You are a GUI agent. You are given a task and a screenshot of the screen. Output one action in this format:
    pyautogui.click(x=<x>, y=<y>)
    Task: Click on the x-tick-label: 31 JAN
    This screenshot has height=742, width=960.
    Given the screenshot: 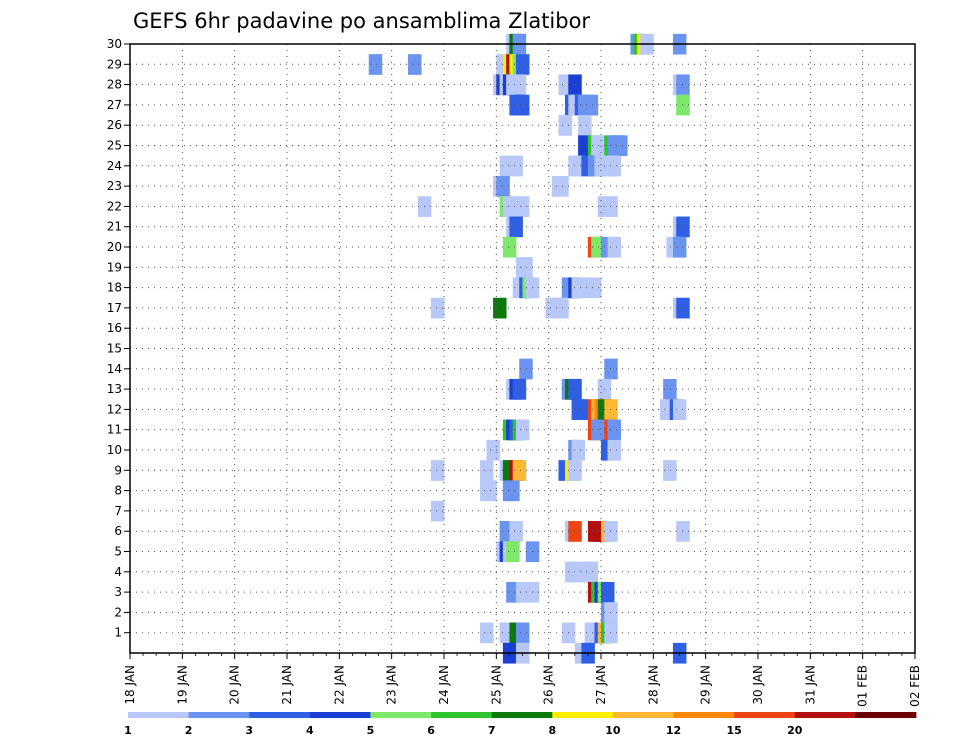 What is the action you would take?
    pyautogui.click(x=810, y=685)
    